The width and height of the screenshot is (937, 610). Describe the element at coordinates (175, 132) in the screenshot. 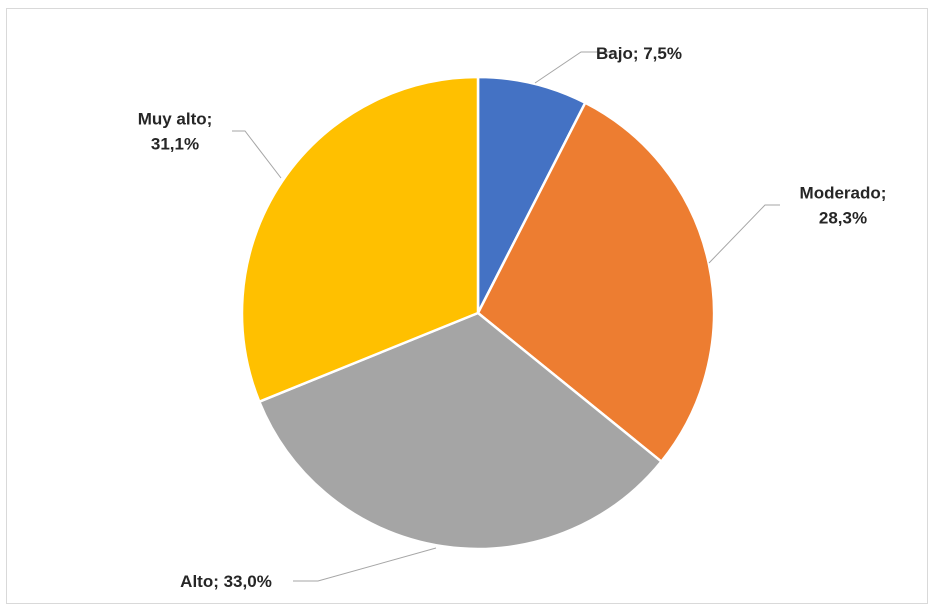

I see `data-label-muy-alto: Muy alto; 31,1%` at that location.